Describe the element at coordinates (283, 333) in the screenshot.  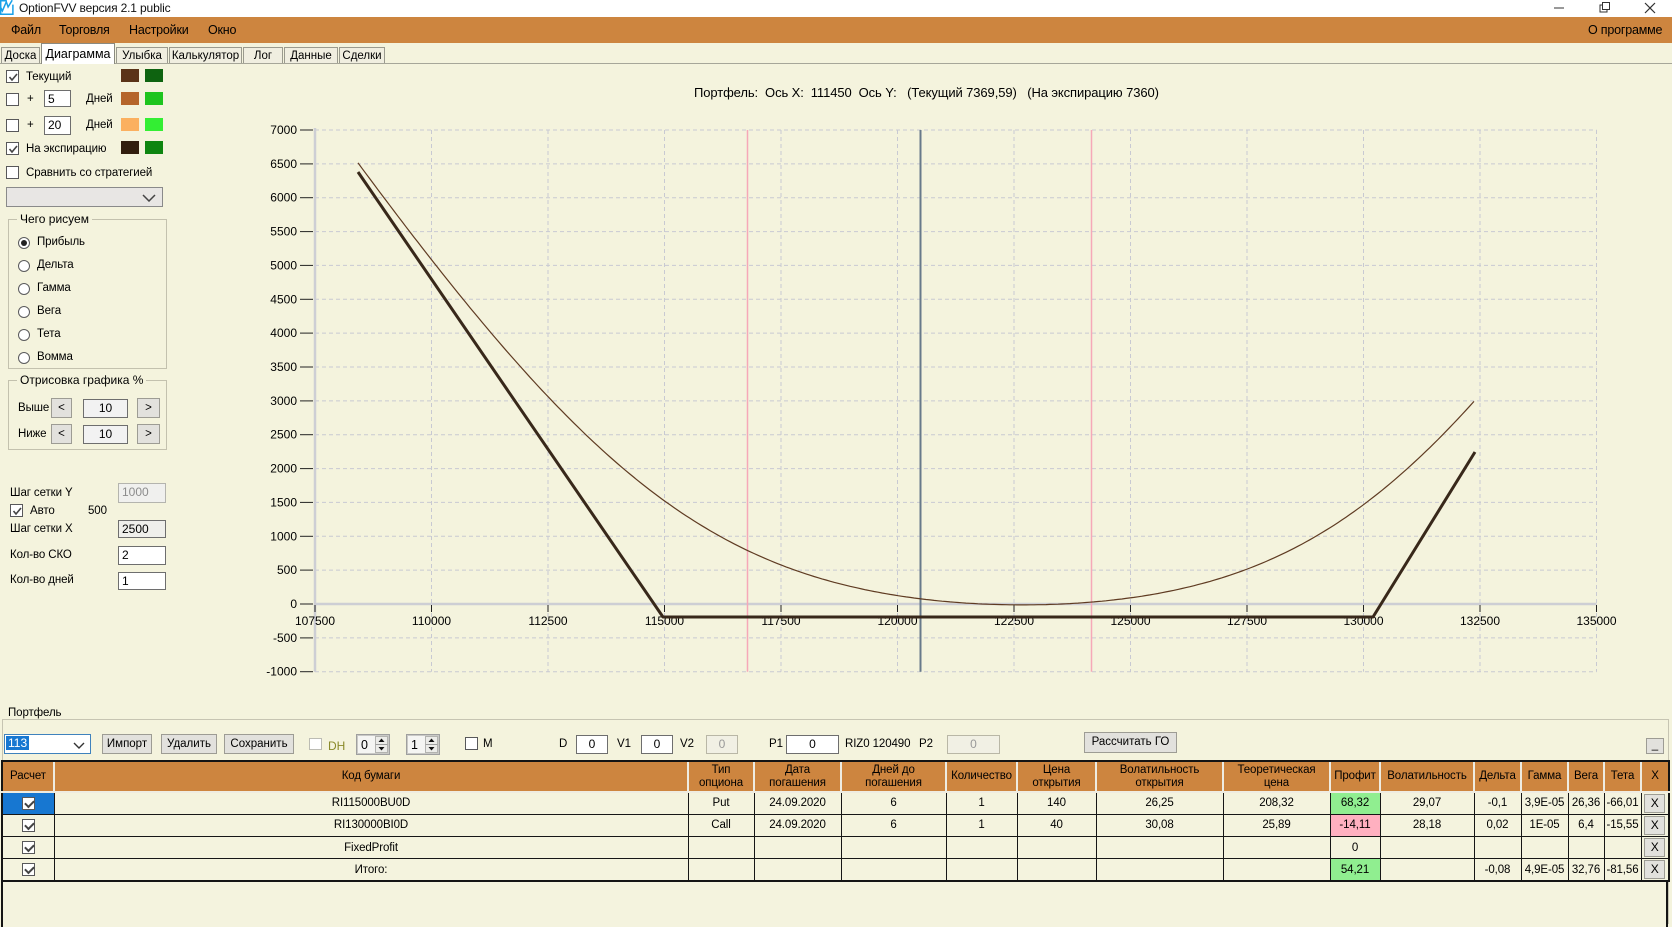
I see `svg-text: 4000` at that location.